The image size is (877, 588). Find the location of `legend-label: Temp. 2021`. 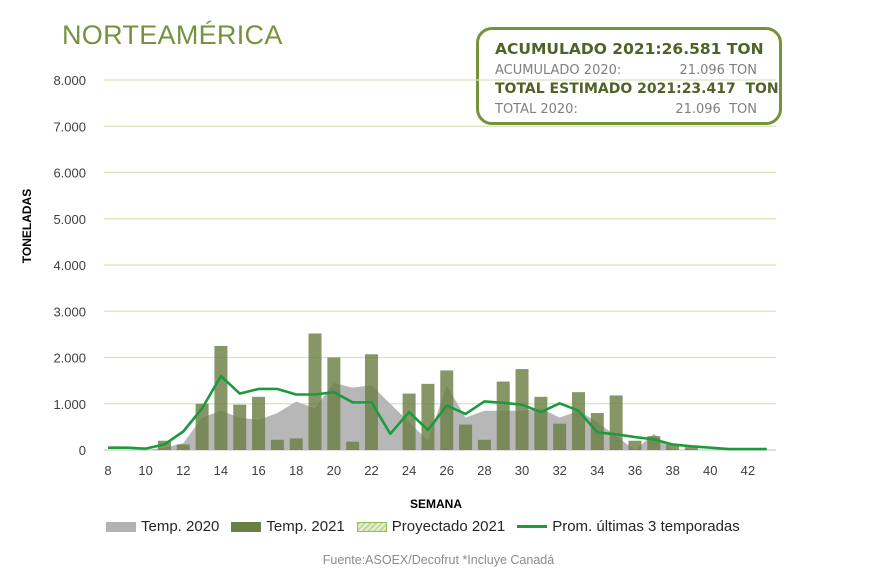

legend-label: Temp. 2021 is located at coordinates (305, 526).